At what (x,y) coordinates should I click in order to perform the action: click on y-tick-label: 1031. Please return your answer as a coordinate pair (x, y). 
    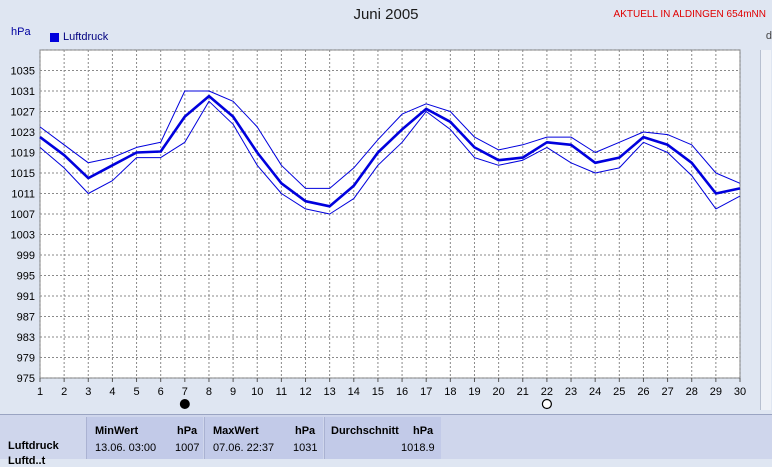
    Looking at the image, I should click on (23, 92).